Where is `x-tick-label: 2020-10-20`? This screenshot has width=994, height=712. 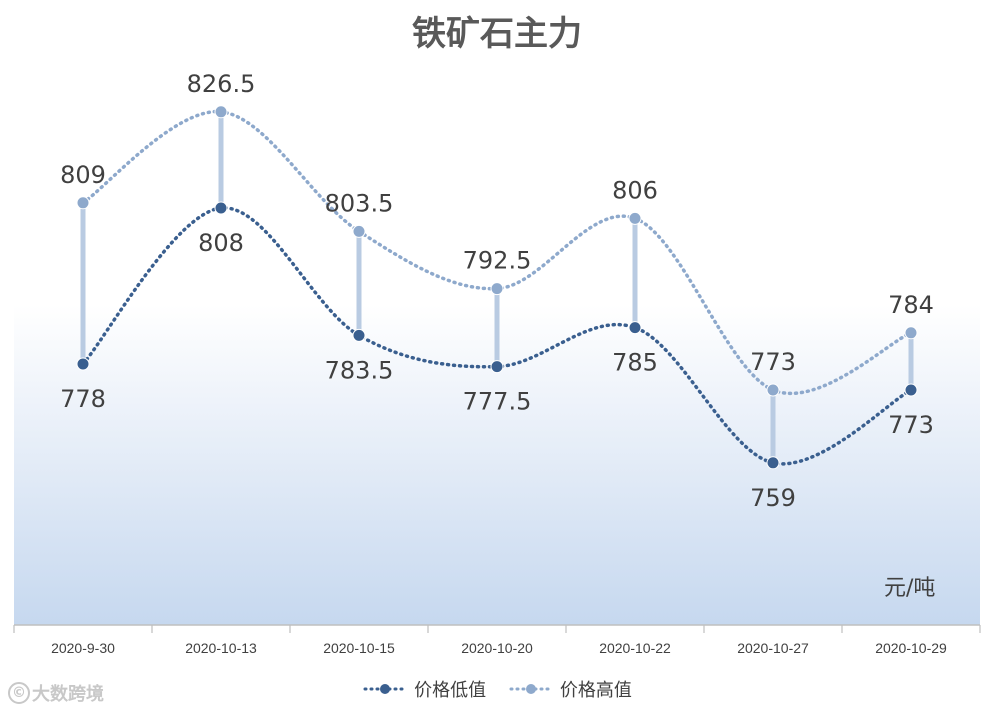 x-tick-label: 2020-10-20 is located at coordinates (497, 648).